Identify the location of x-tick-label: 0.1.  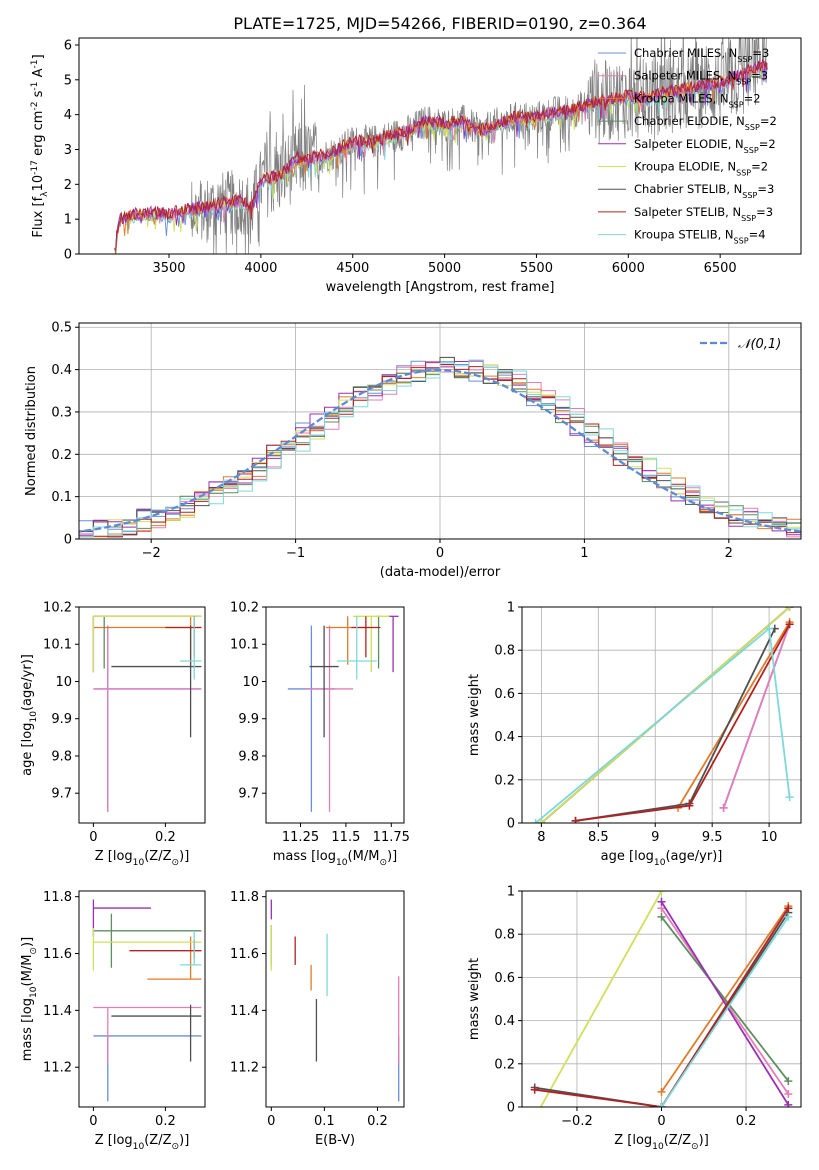
(324, 1121).